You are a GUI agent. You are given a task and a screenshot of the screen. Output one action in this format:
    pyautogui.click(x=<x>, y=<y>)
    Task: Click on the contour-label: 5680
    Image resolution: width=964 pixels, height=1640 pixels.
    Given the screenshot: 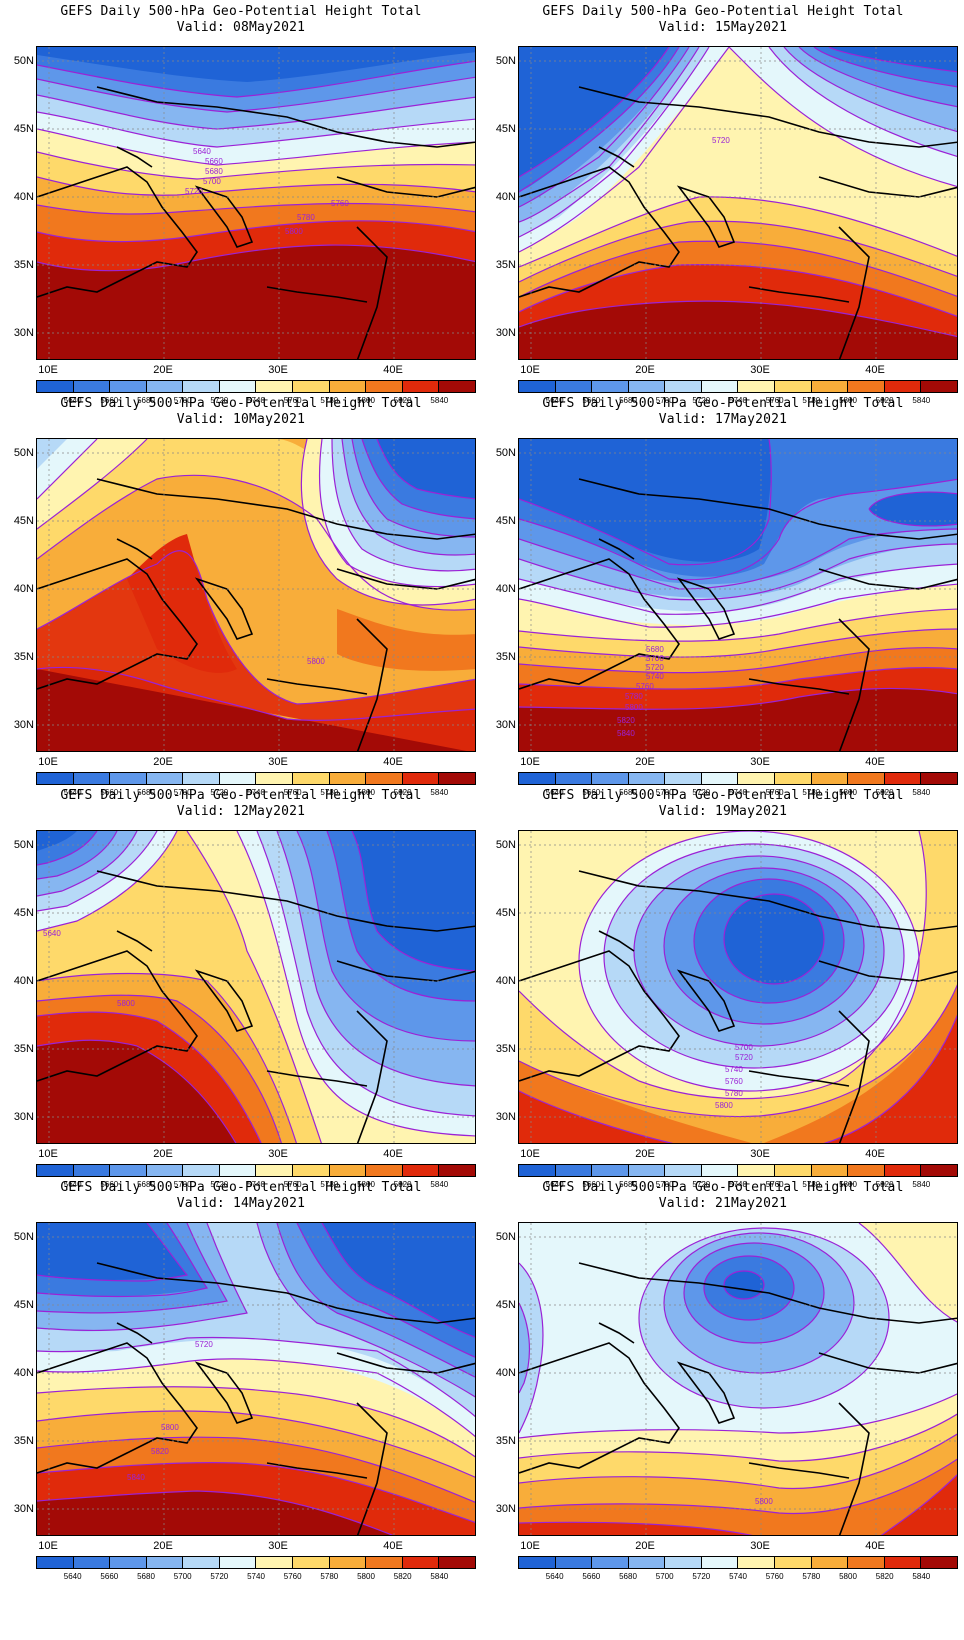 What is the action you would take?
    pyautogui.click(x=655, y=649)
    